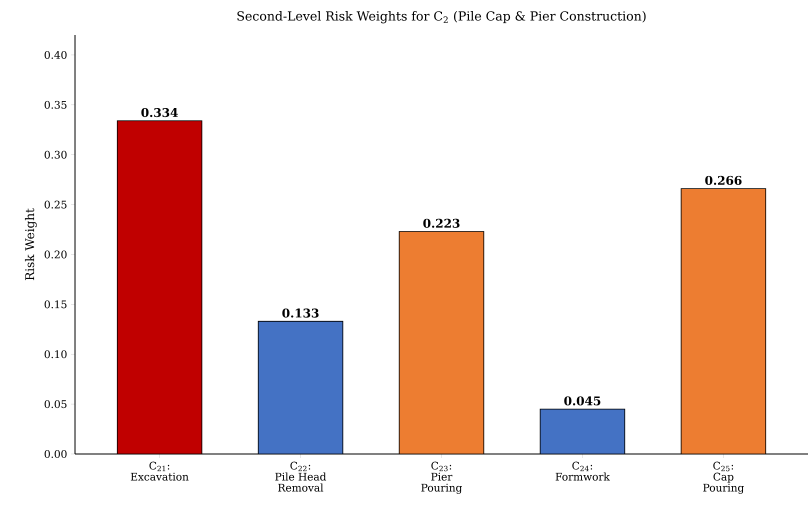 This screenshot has height=506, width=808. What do you see at coordinates (55, 154) in the screenshot?
I see `y-tick-label: 0.30` at bounding box center [55, 154].